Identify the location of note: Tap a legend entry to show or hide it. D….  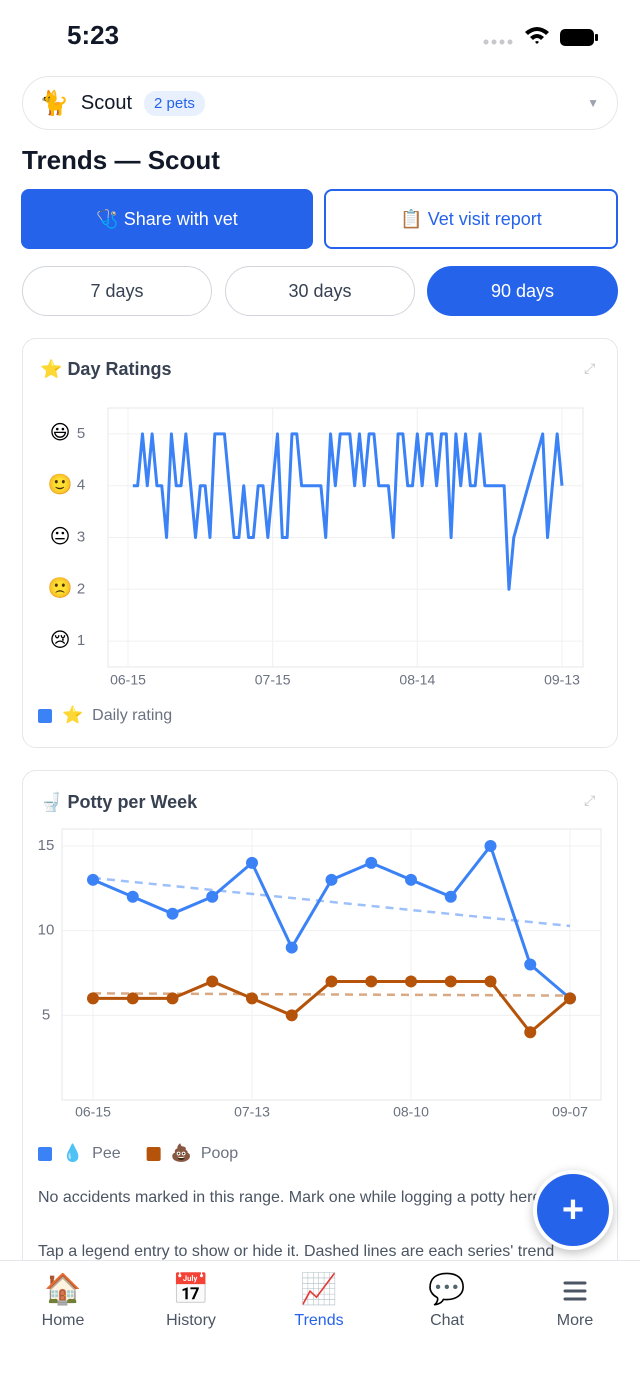
(296, 1251).